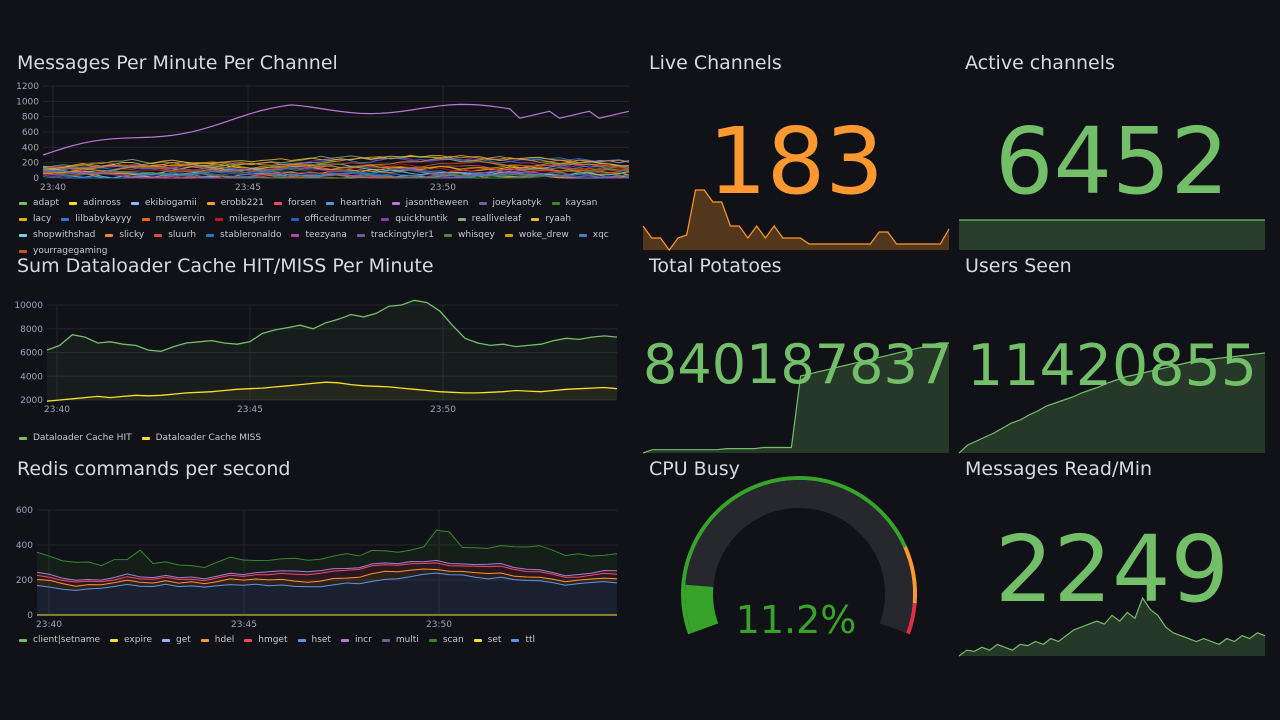 The width and height of the screenshot is (1280, 720). I want to click on legend-item: adapt, so click(39, 203).